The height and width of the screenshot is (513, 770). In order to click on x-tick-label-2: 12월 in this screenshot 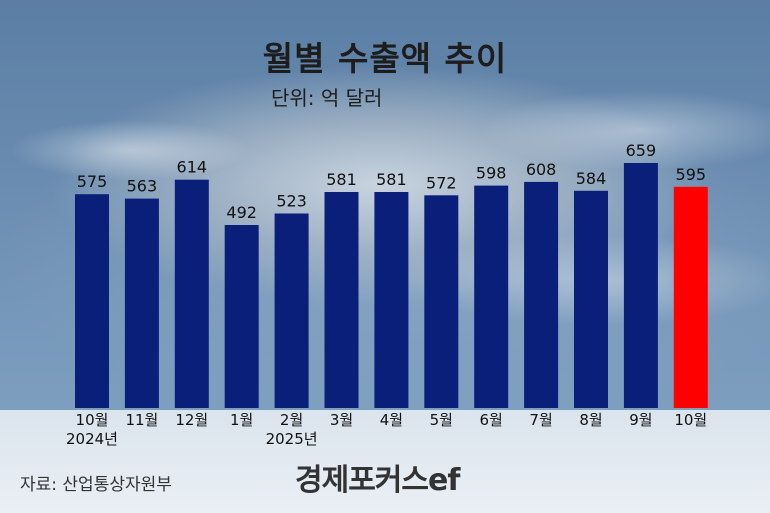, I will do `click(191, 420)`.